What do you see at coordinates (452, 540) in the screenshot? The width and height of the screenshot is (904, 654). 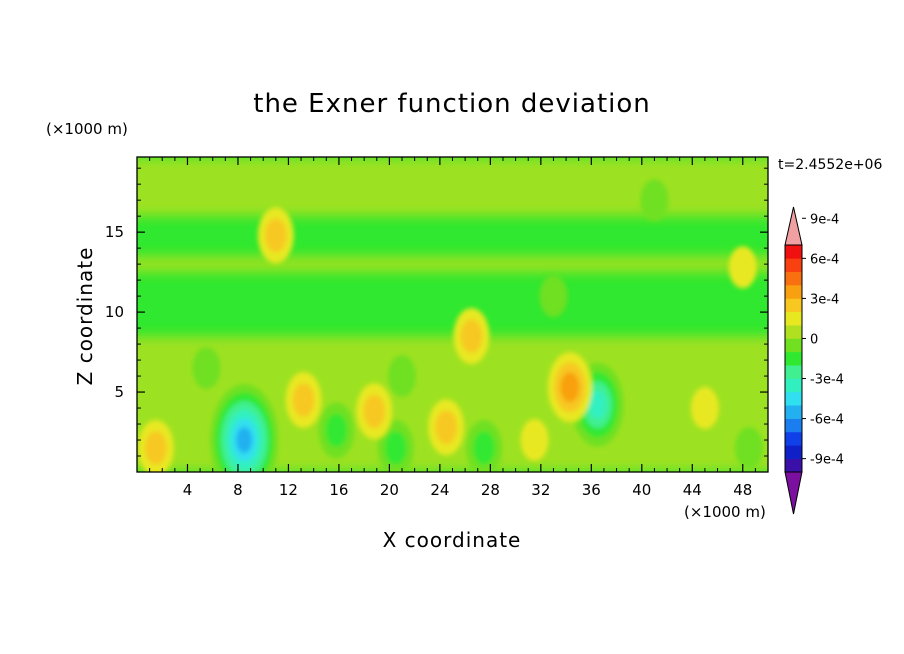 I see `x-axis-label: X coordinate` at bounding box center [452, 540].